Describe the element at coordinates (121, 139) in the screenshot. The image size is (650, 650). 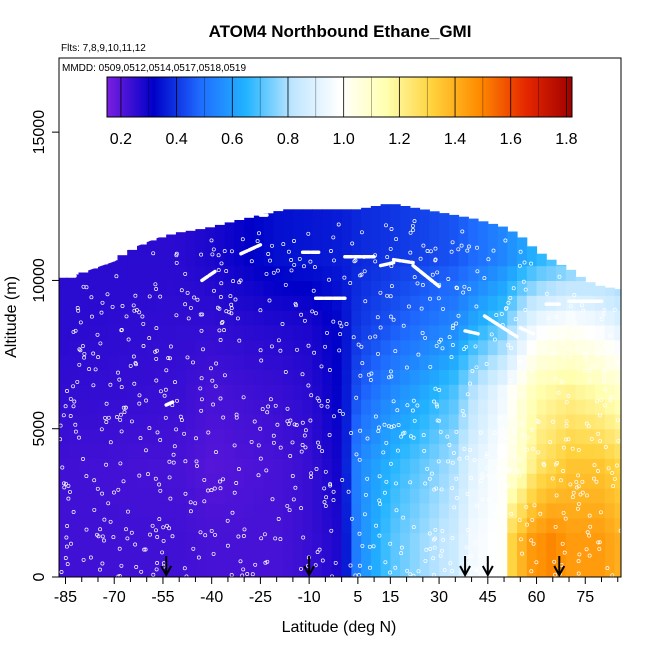
I see `colorbar-tick-label: 0.2` at that location.